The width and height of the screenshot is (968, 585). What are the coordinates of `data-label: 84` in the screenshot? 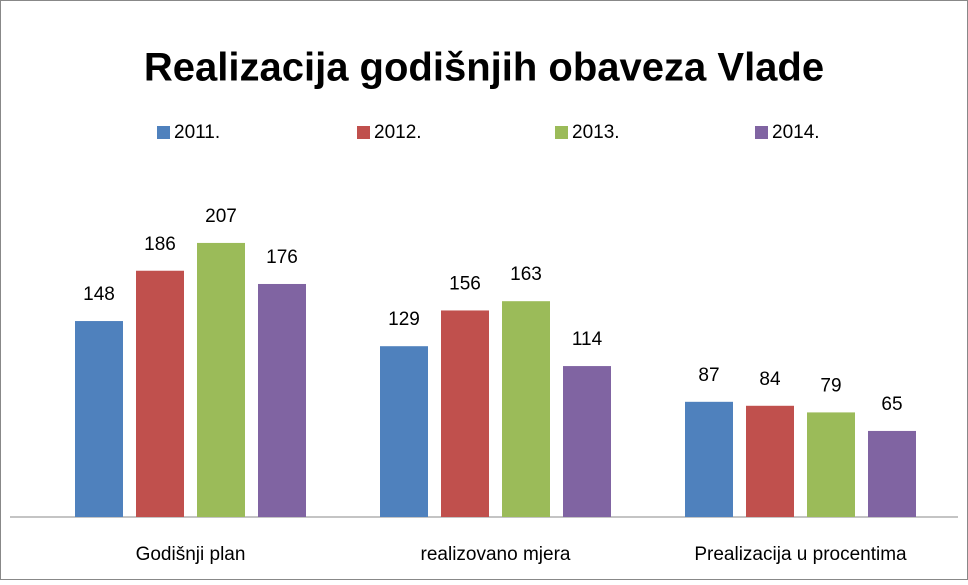 It's located at (770, 379).